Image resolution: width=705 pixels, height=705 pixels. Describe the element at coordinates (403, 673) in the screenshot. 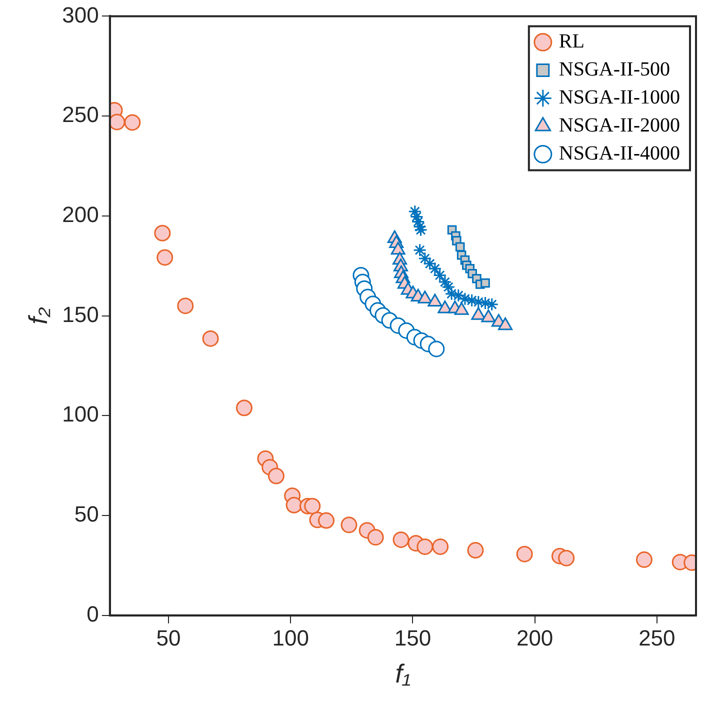

I see `x-axis-title: f₁` at that location.